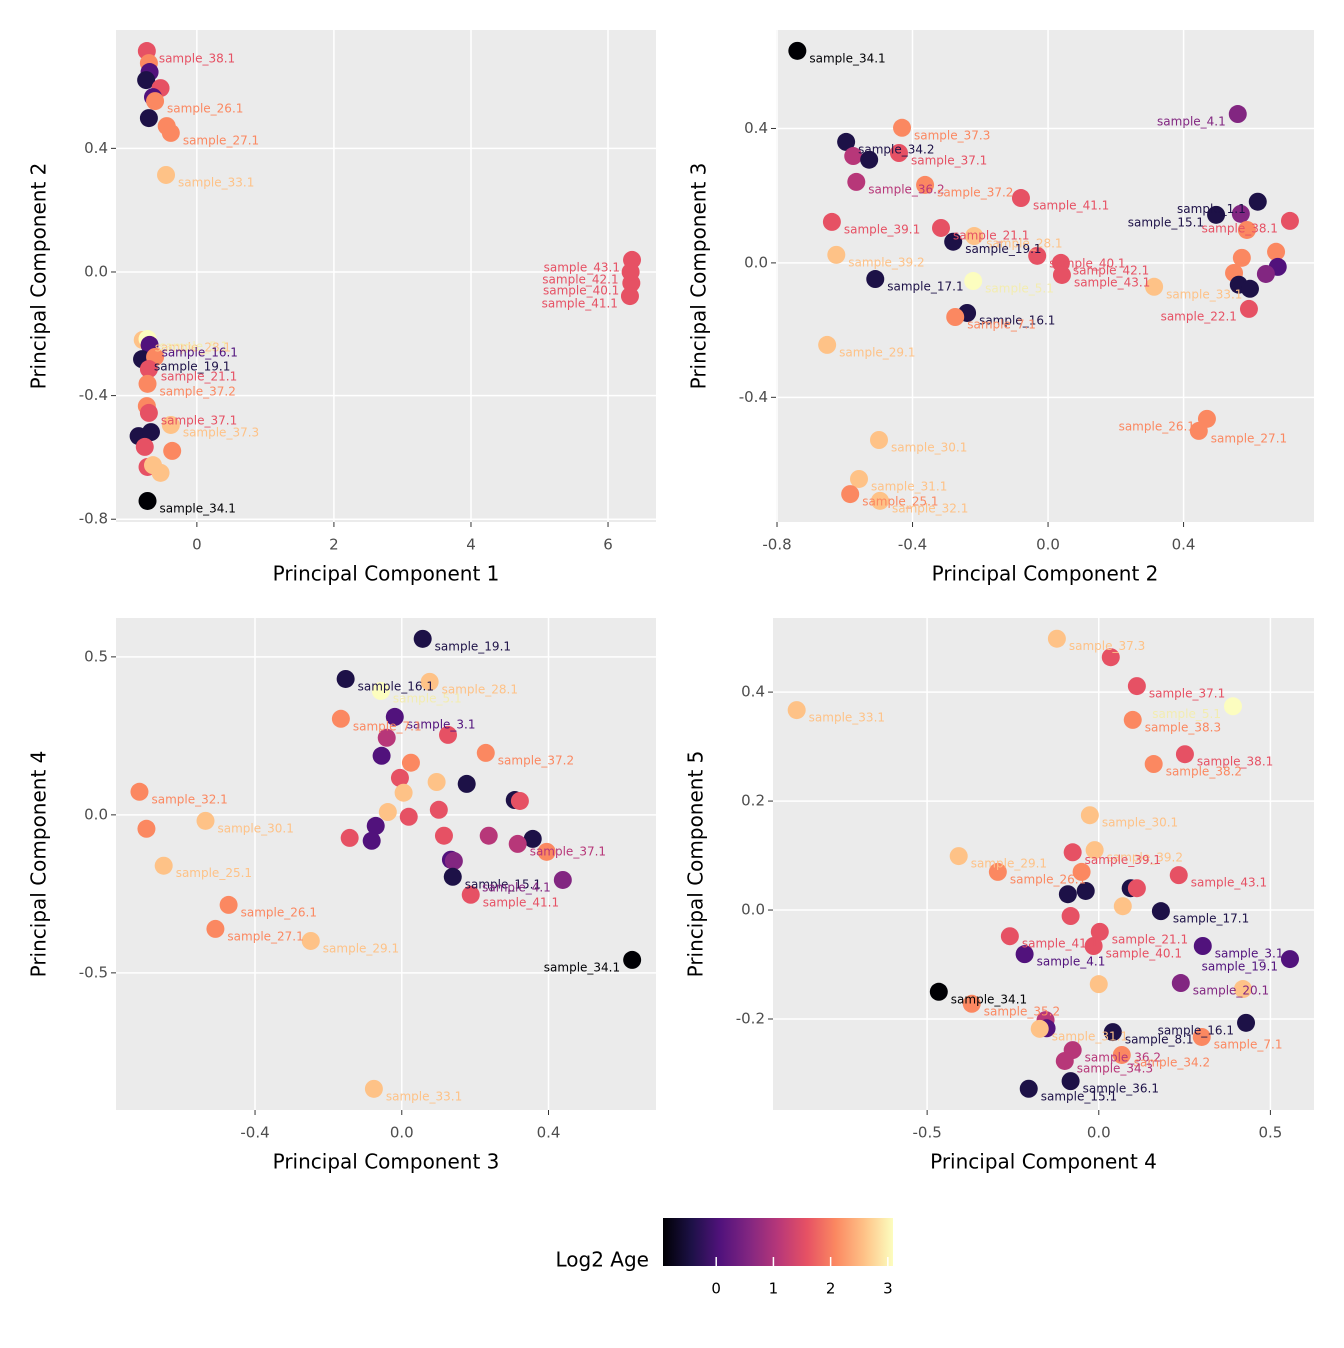 The width and height of the screenshot is (1344, 1348). Describe the element at coordinates (1115, 1068) in the screenshot. I see `point-label: sample_34.3` at that location.